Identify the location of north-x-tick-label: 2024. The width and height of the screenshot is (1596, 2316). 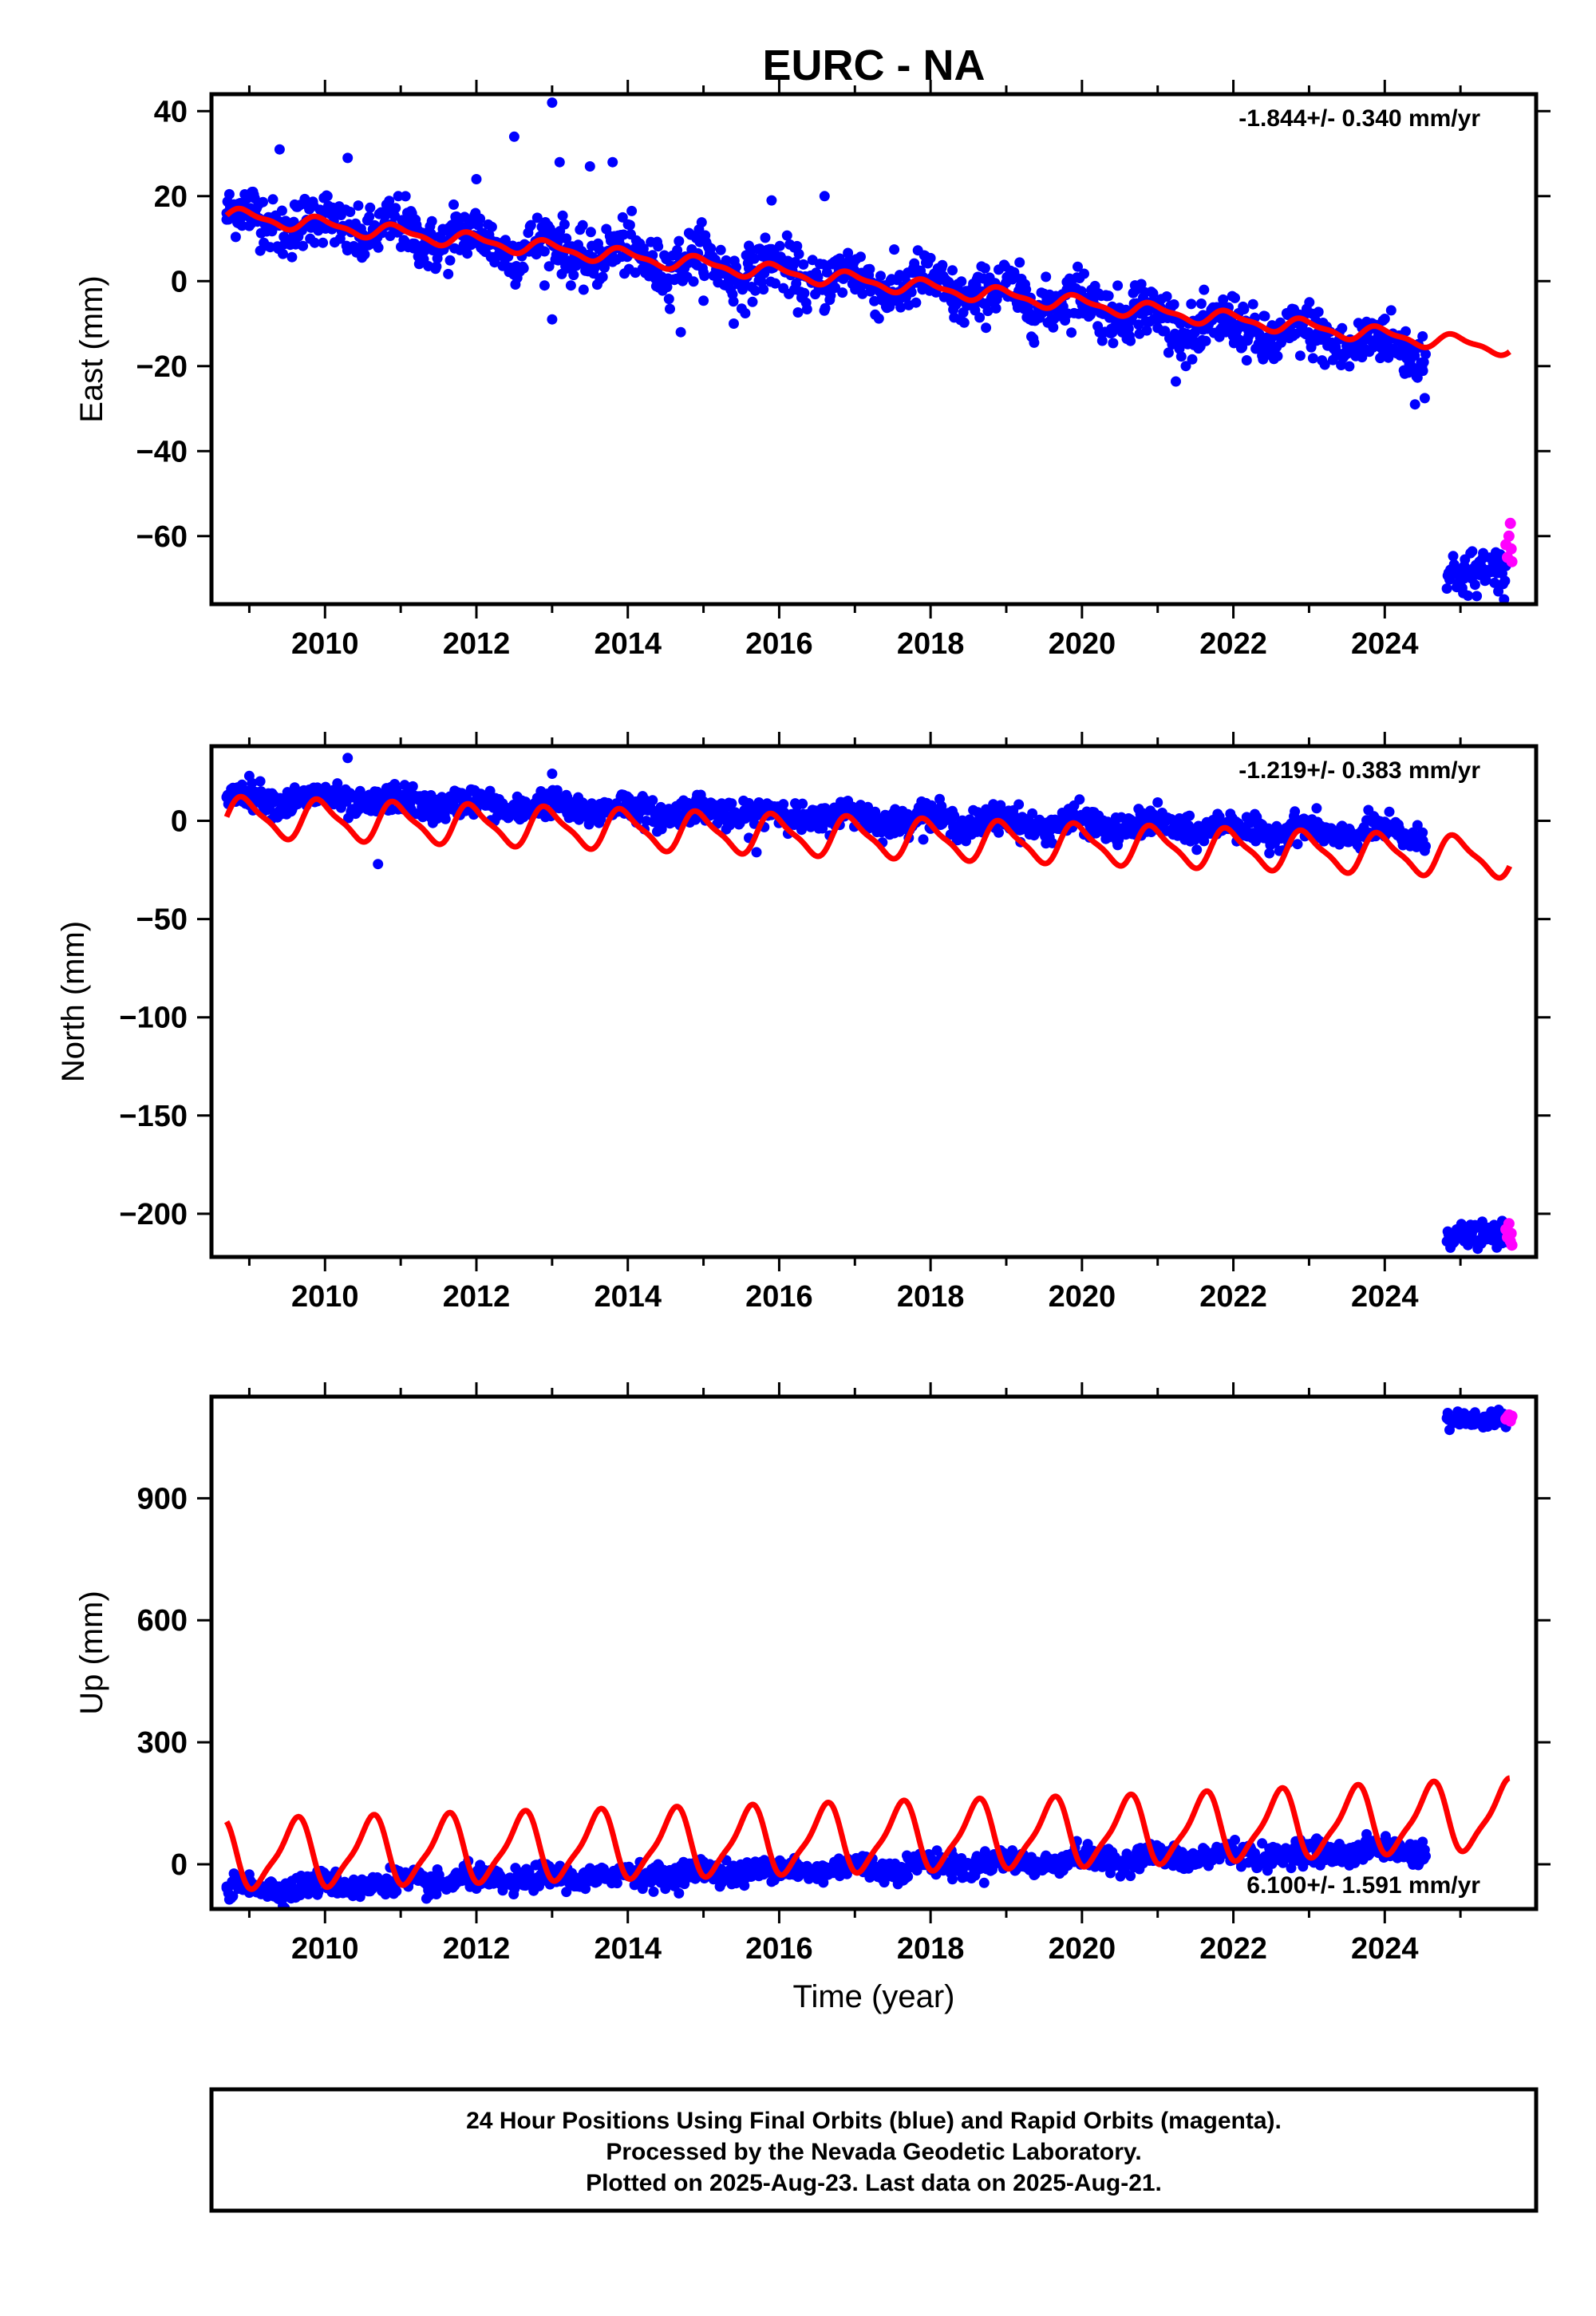
(1385, 1297).